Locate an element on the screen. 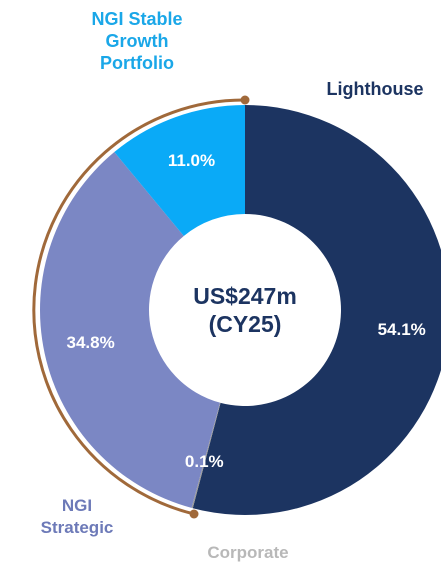  legend-label: NGI Strategic is located at coordinates (77, 516).